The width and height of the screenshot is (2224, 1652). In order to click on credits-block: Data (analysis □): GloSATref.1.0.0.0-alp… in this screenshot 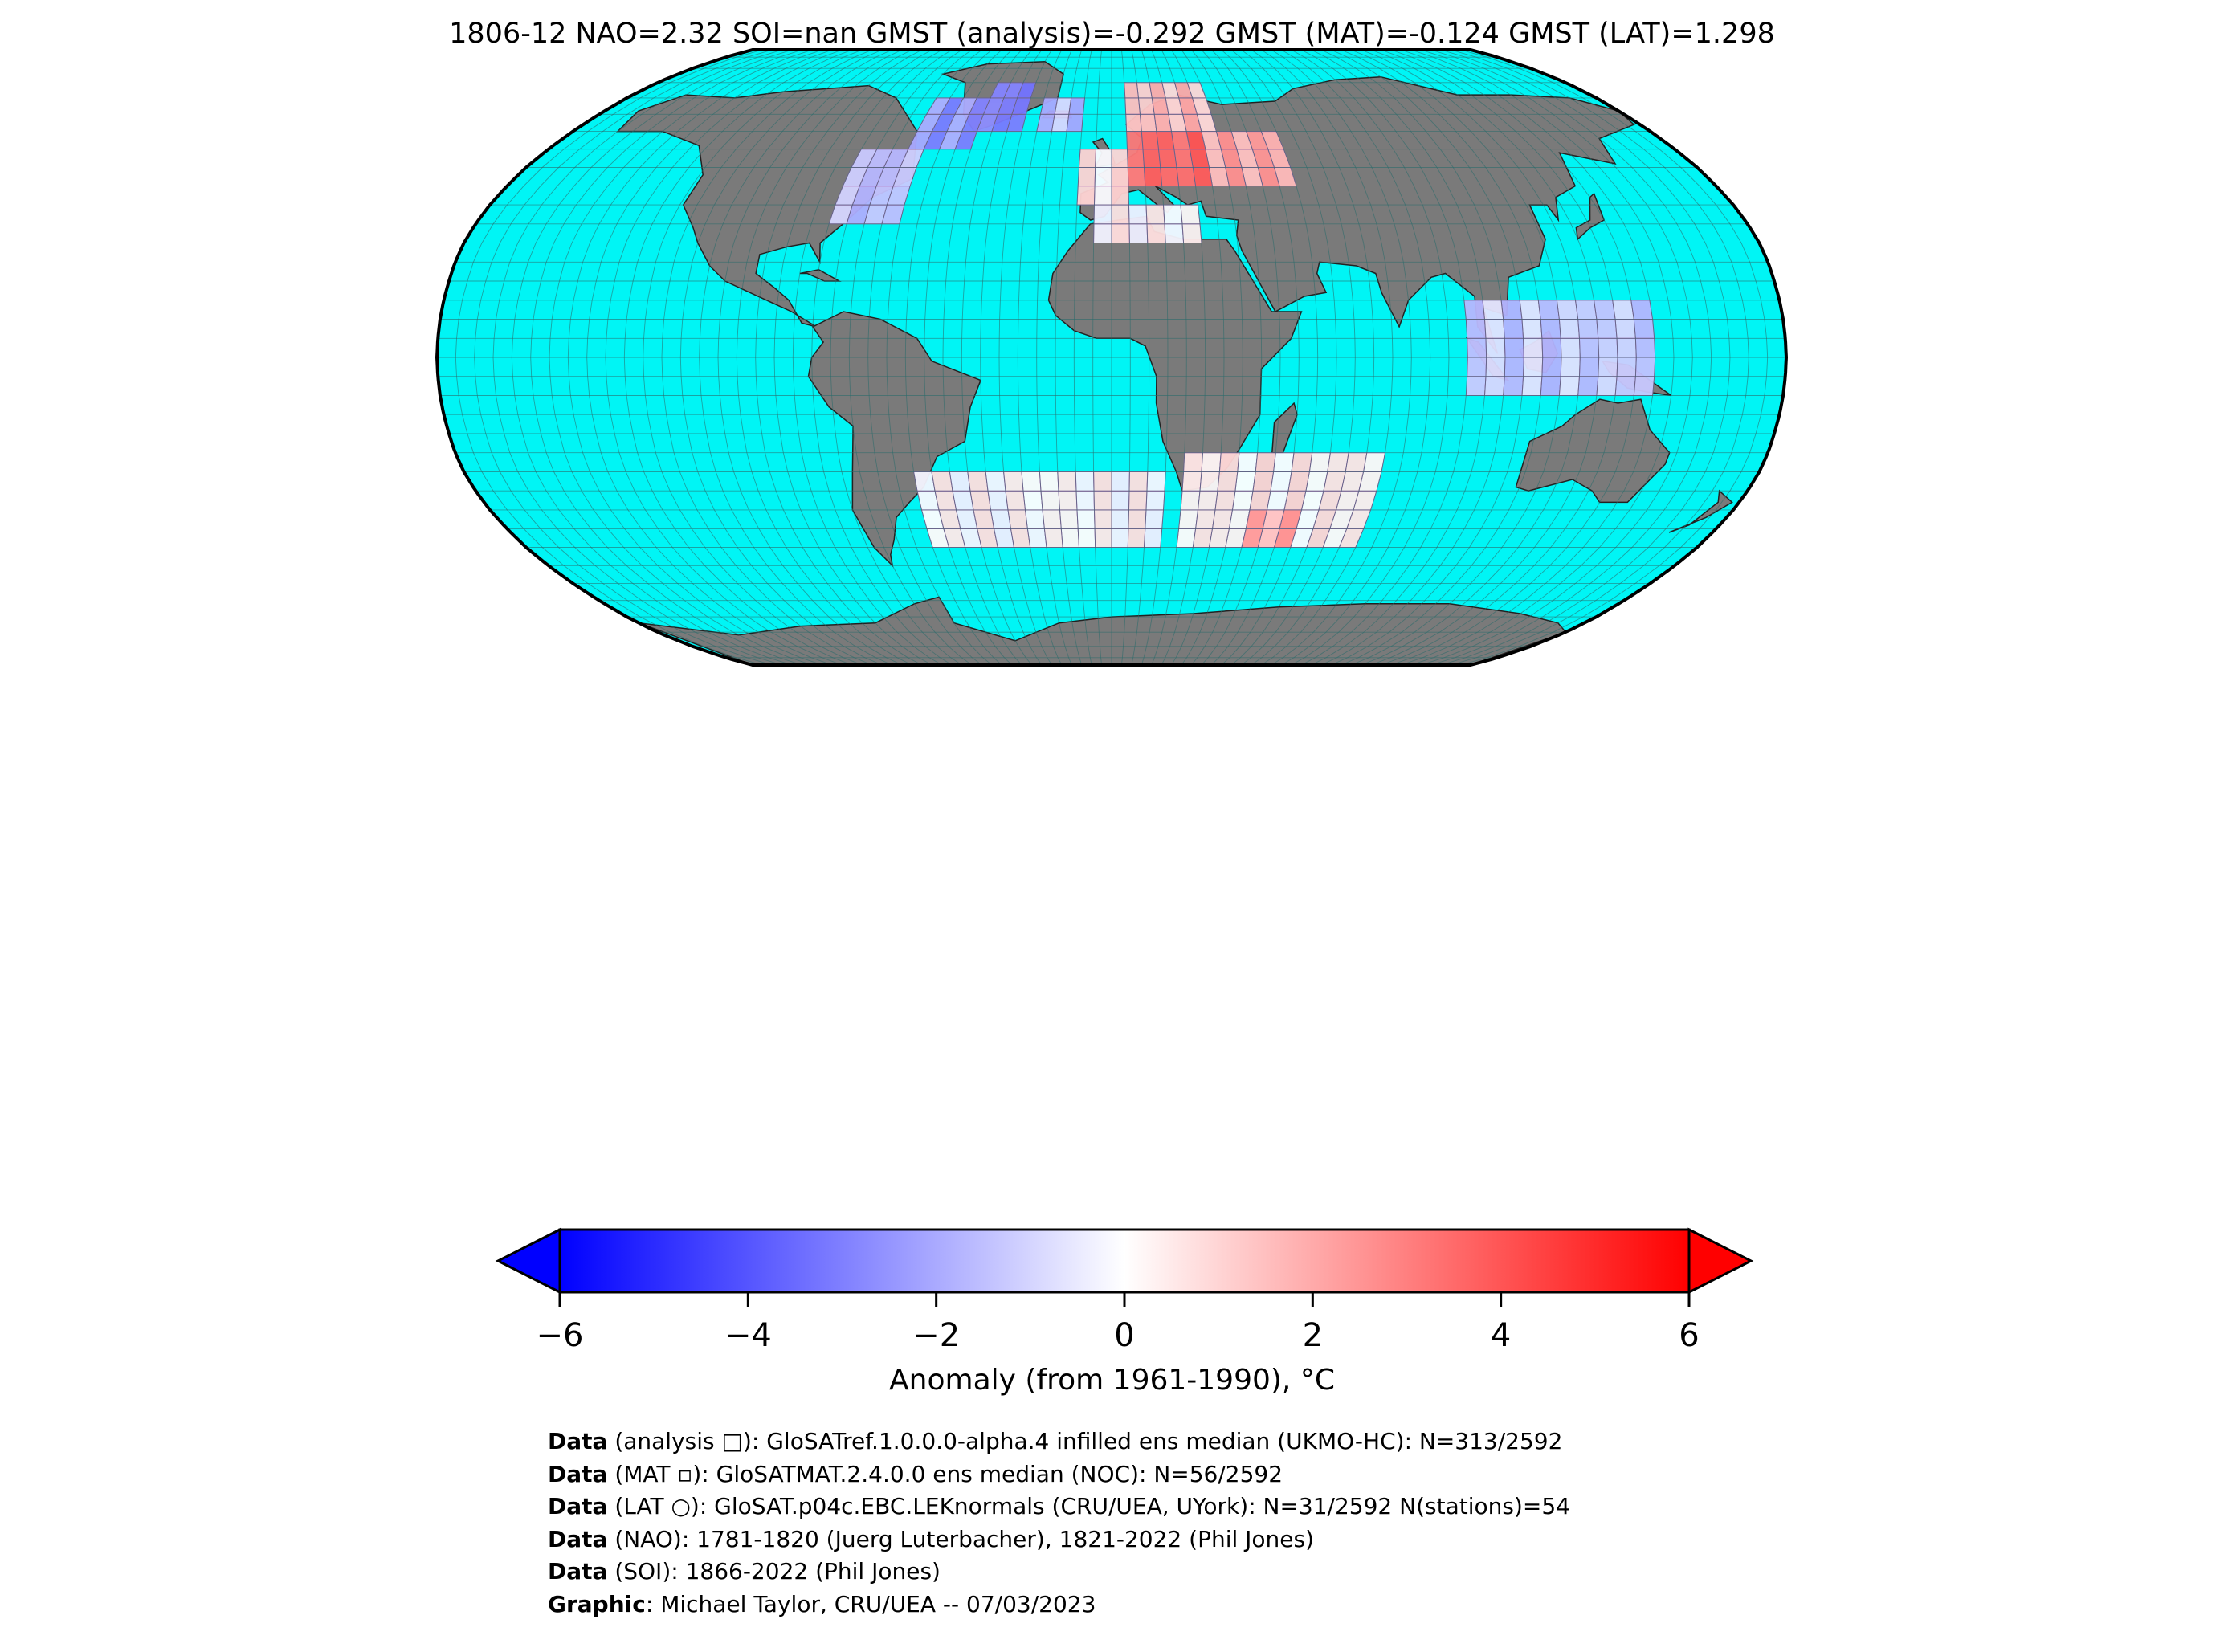, I will do `click(1059, 1523)`.